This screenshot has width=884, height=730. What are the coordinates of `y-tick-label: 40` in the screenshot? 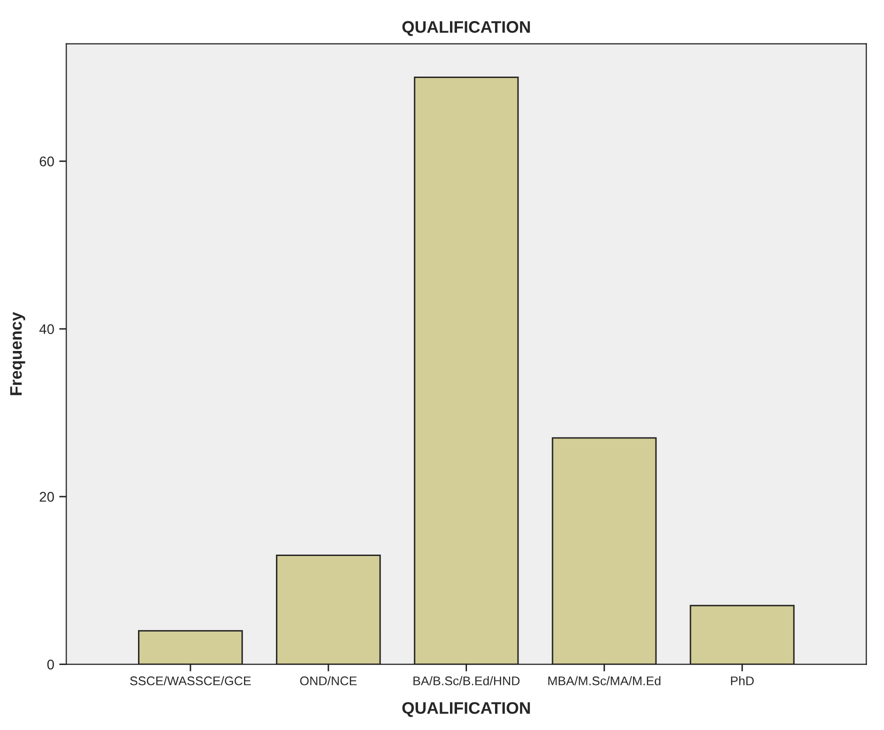 It's located at (46, 329).